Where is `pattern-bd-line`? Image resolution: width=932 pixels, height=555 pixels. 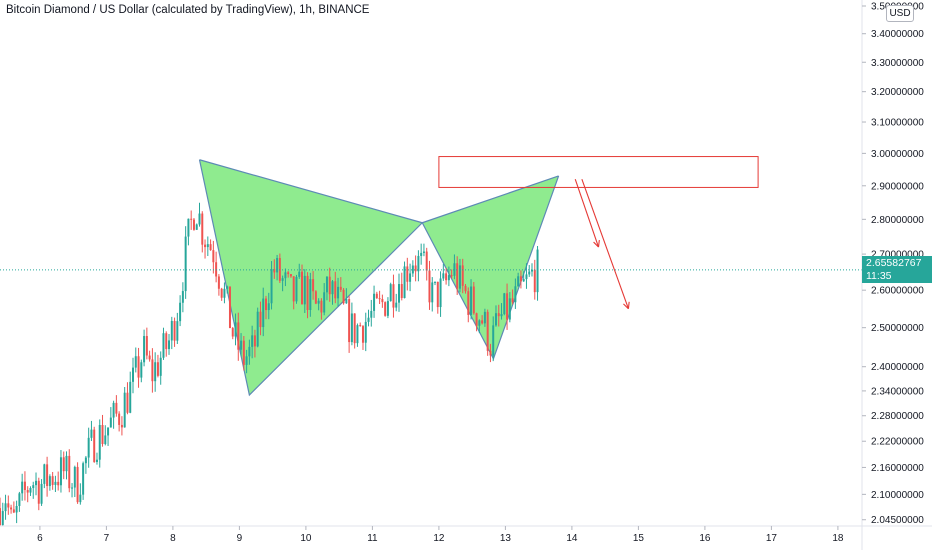 pattern-bd-line is located at coordinates (490, 199).